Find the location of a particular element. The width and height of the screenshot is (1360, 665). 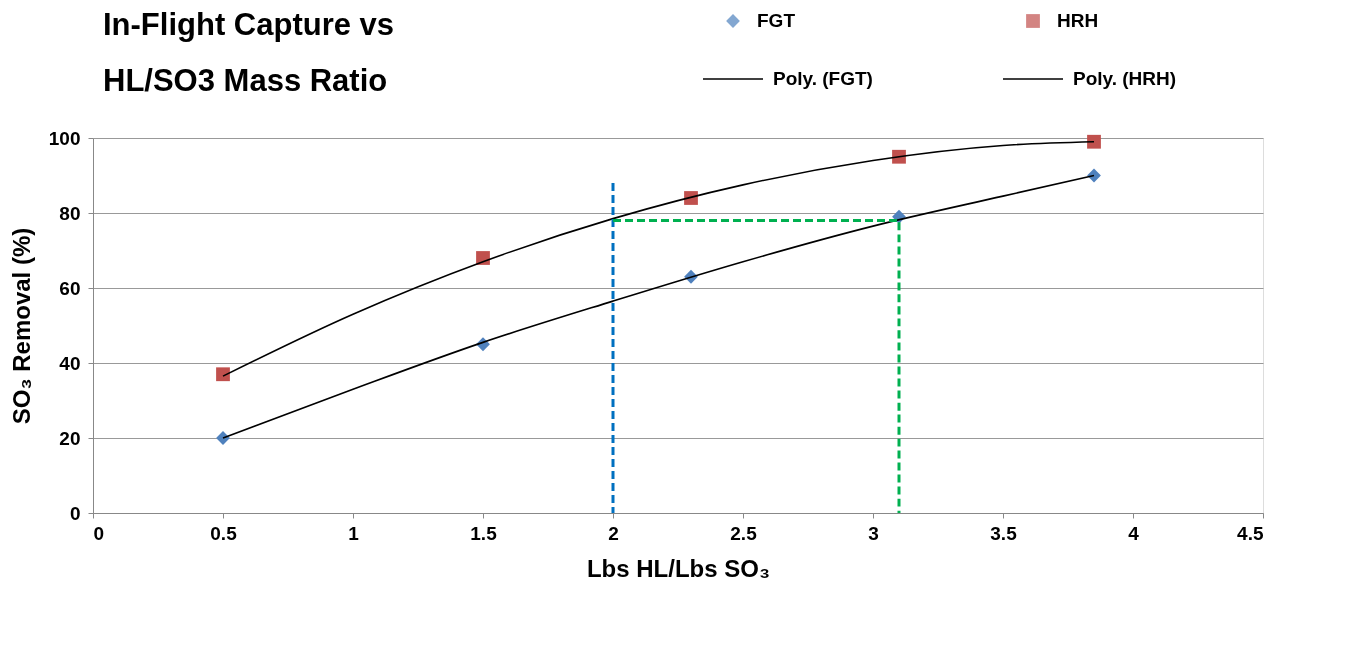

legend-label: Poly. (FGT) is located at coordinates (823, 78).